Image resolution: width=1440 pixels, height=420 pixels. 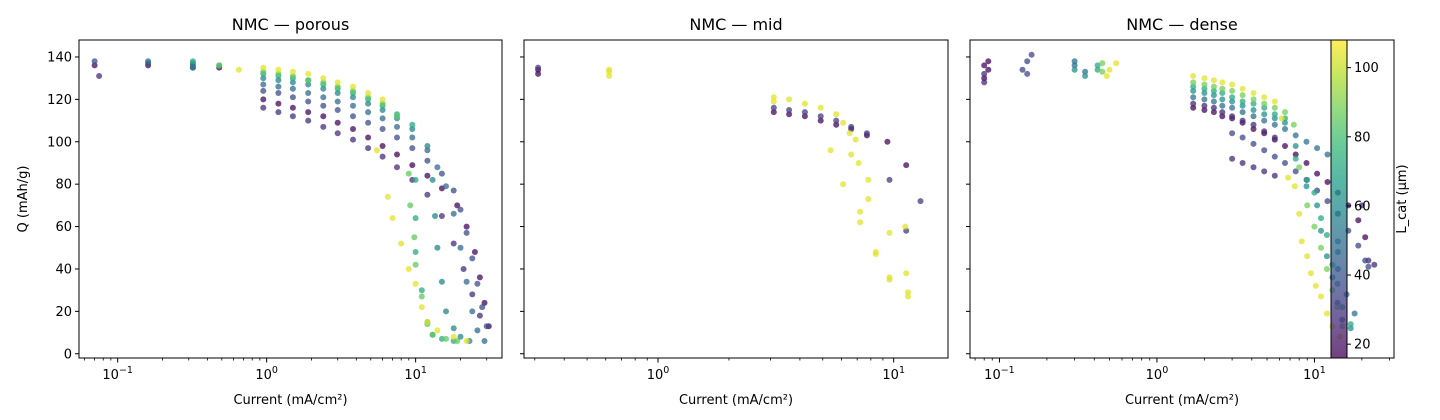 I want to click on series-lcat-group, so click(x=323, y=201).